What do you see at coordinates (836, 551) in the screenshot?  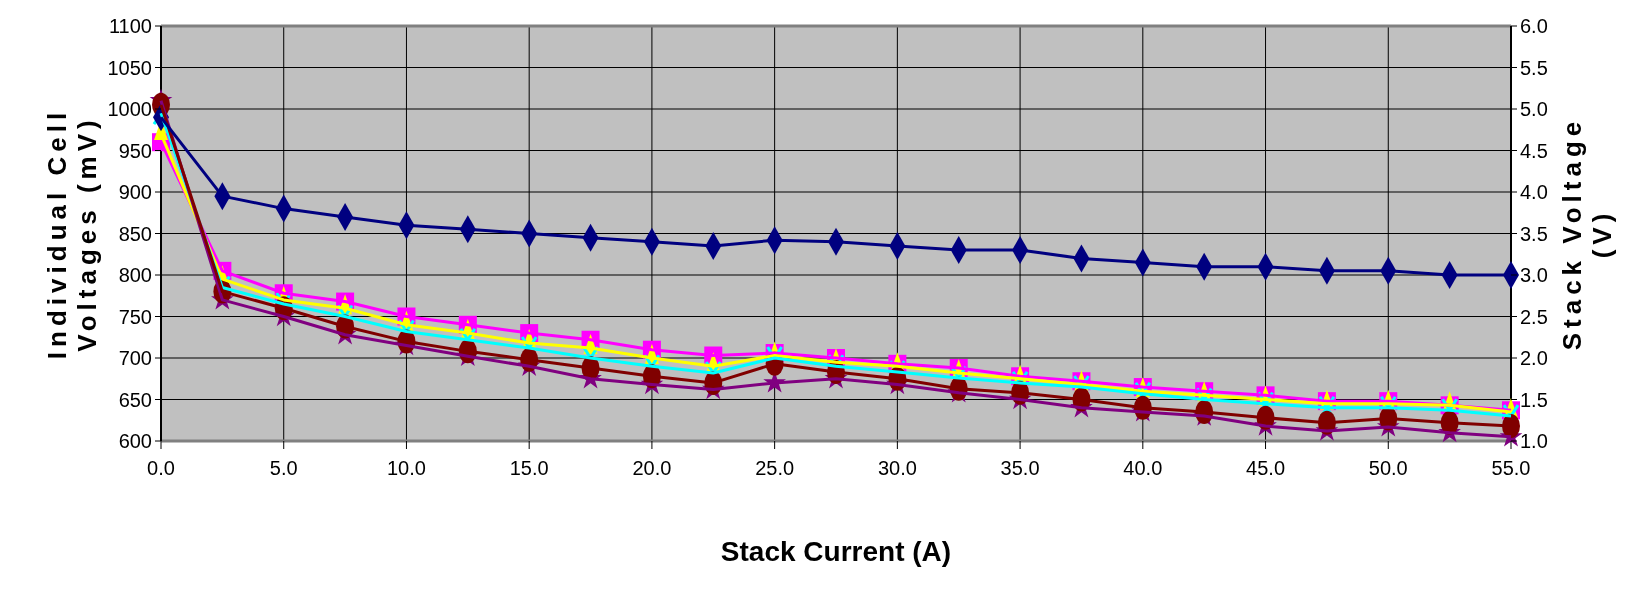 I see `x-axis-title: Stack Current (A)` at bounding box center [836, 551].